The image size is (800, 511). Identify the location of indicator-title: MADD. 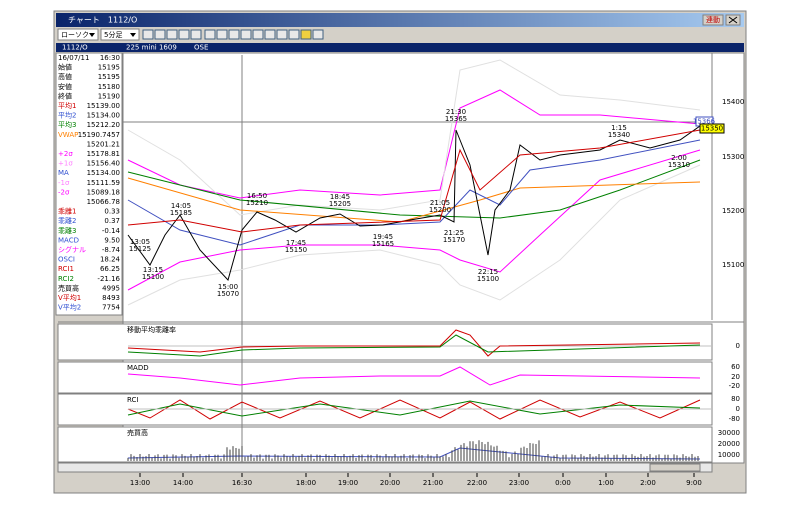
(138, 368).